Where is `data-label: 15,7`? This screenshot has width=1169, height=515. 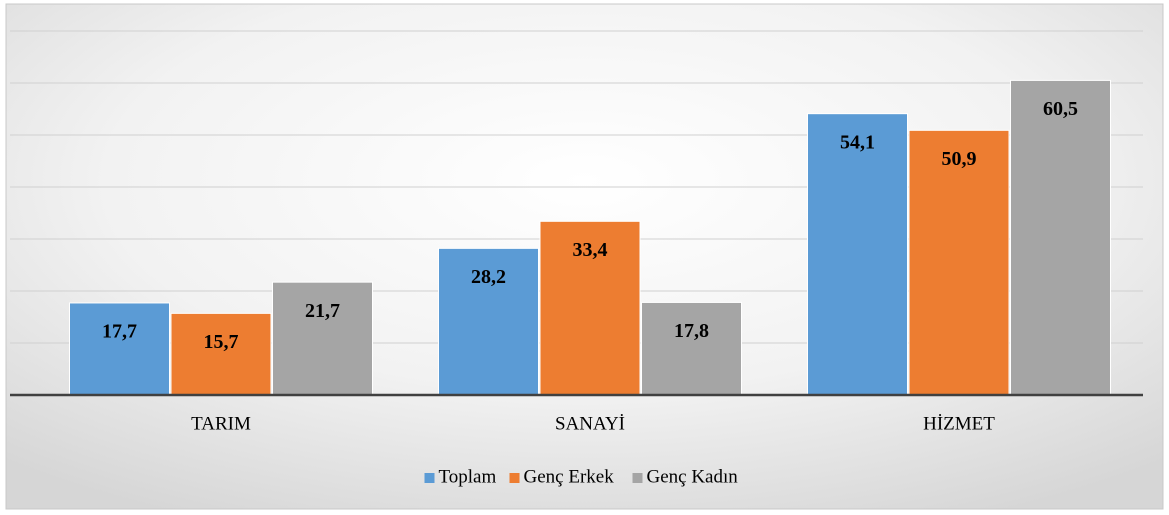
data-label: 15,7 is located at coordinates (221, 342).